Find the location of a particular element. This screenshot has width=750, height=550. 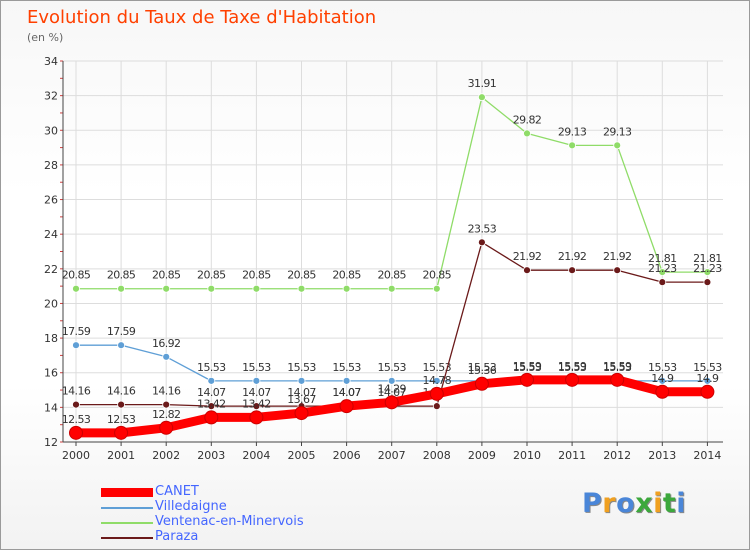

logo-letter: P is located at coordinates (592, 503).